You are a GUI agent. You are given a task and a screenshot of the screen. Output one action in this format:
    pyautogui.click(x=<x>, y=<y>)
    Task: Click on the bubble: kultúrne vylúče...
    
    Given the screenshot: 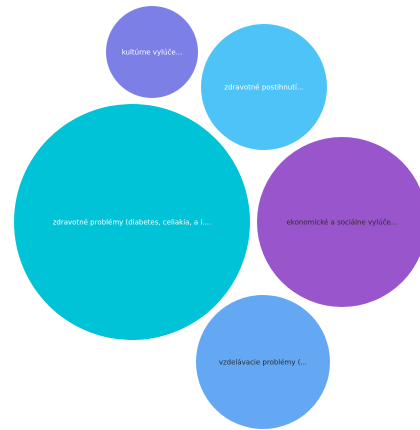 What is the action you would take?
    pyautogui.click(x=152, y=52)
    